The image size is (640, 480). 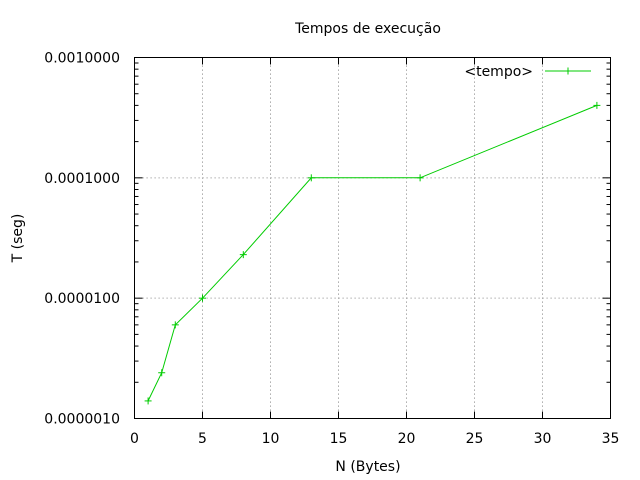 I want to click on y-axis-label: T (seg), so click(x=18, y=239).